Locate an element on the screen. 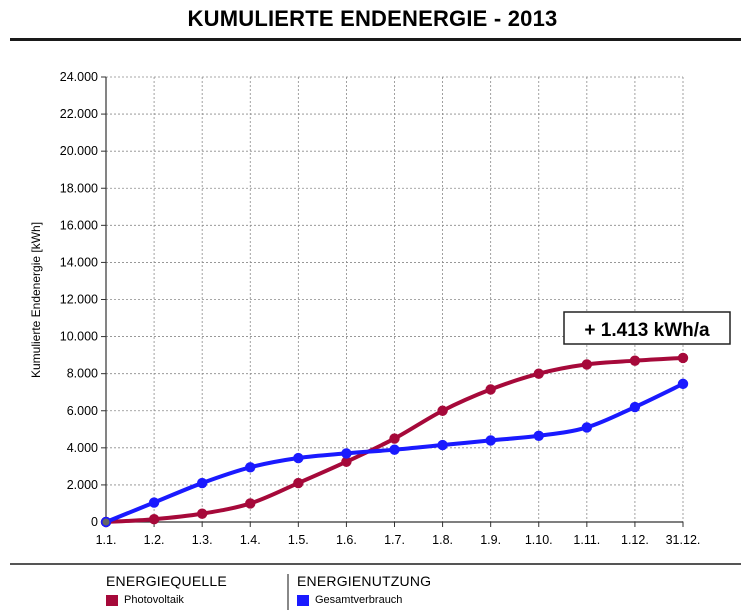  x-tick-label: 1.9. is located at coordinates (490, 540).